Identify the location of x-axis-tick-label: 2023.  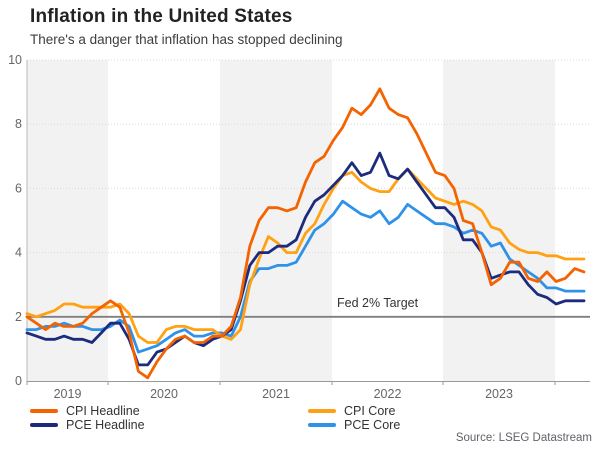
(499, 394).